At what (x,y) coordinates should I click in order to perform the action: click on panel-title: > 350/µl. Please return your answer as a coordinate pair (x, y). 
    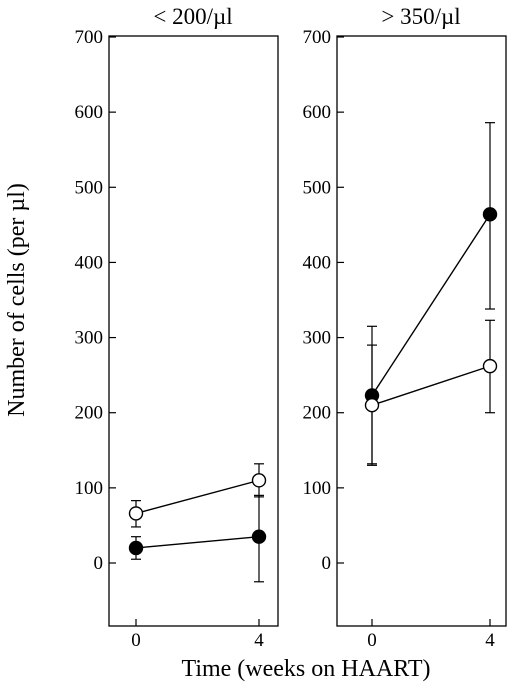
    Looking at the image, I should click on (420, 16).